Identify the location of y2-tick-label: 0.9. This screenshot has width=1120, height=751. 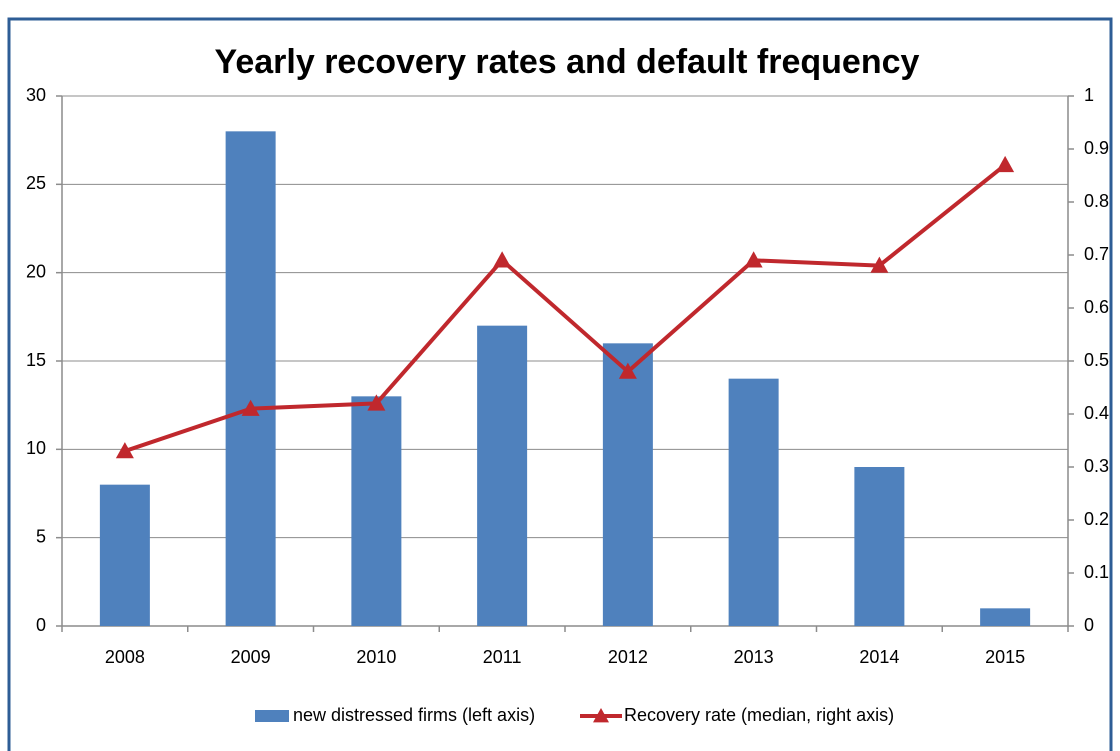
(1096, 148).